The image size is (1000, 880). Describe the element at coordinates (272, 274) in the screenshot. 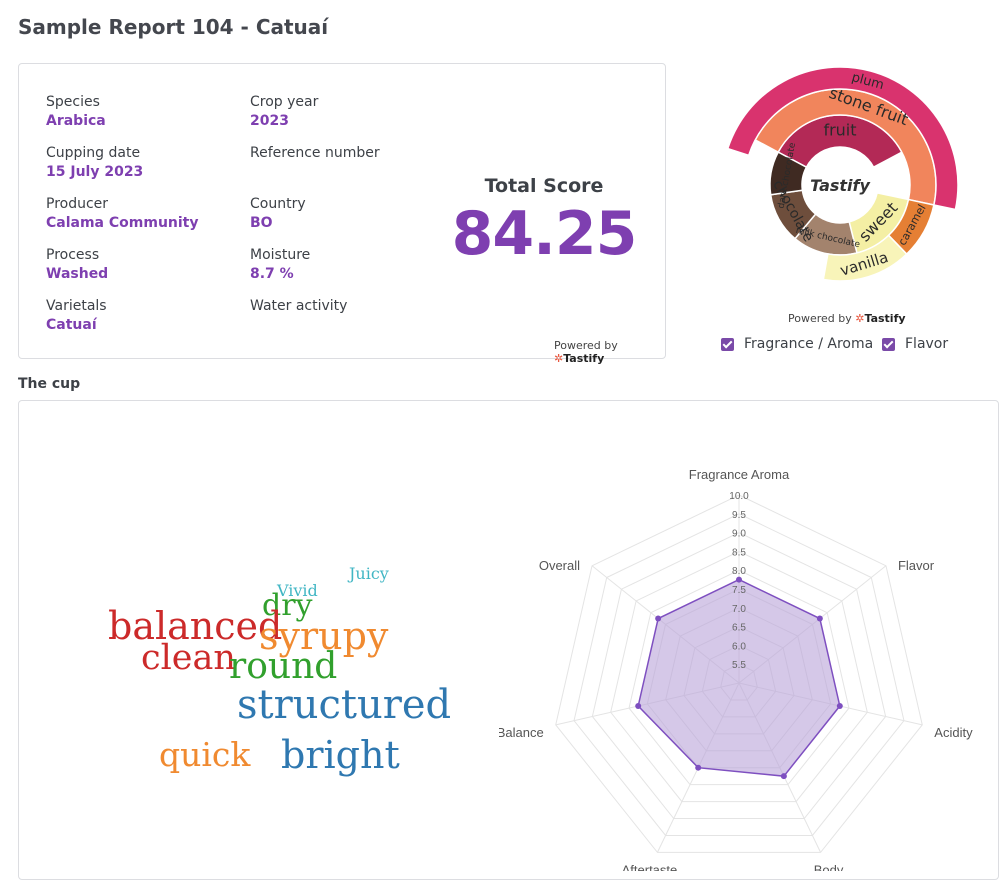

I see `moisture-value: 8.7 %` at that location.